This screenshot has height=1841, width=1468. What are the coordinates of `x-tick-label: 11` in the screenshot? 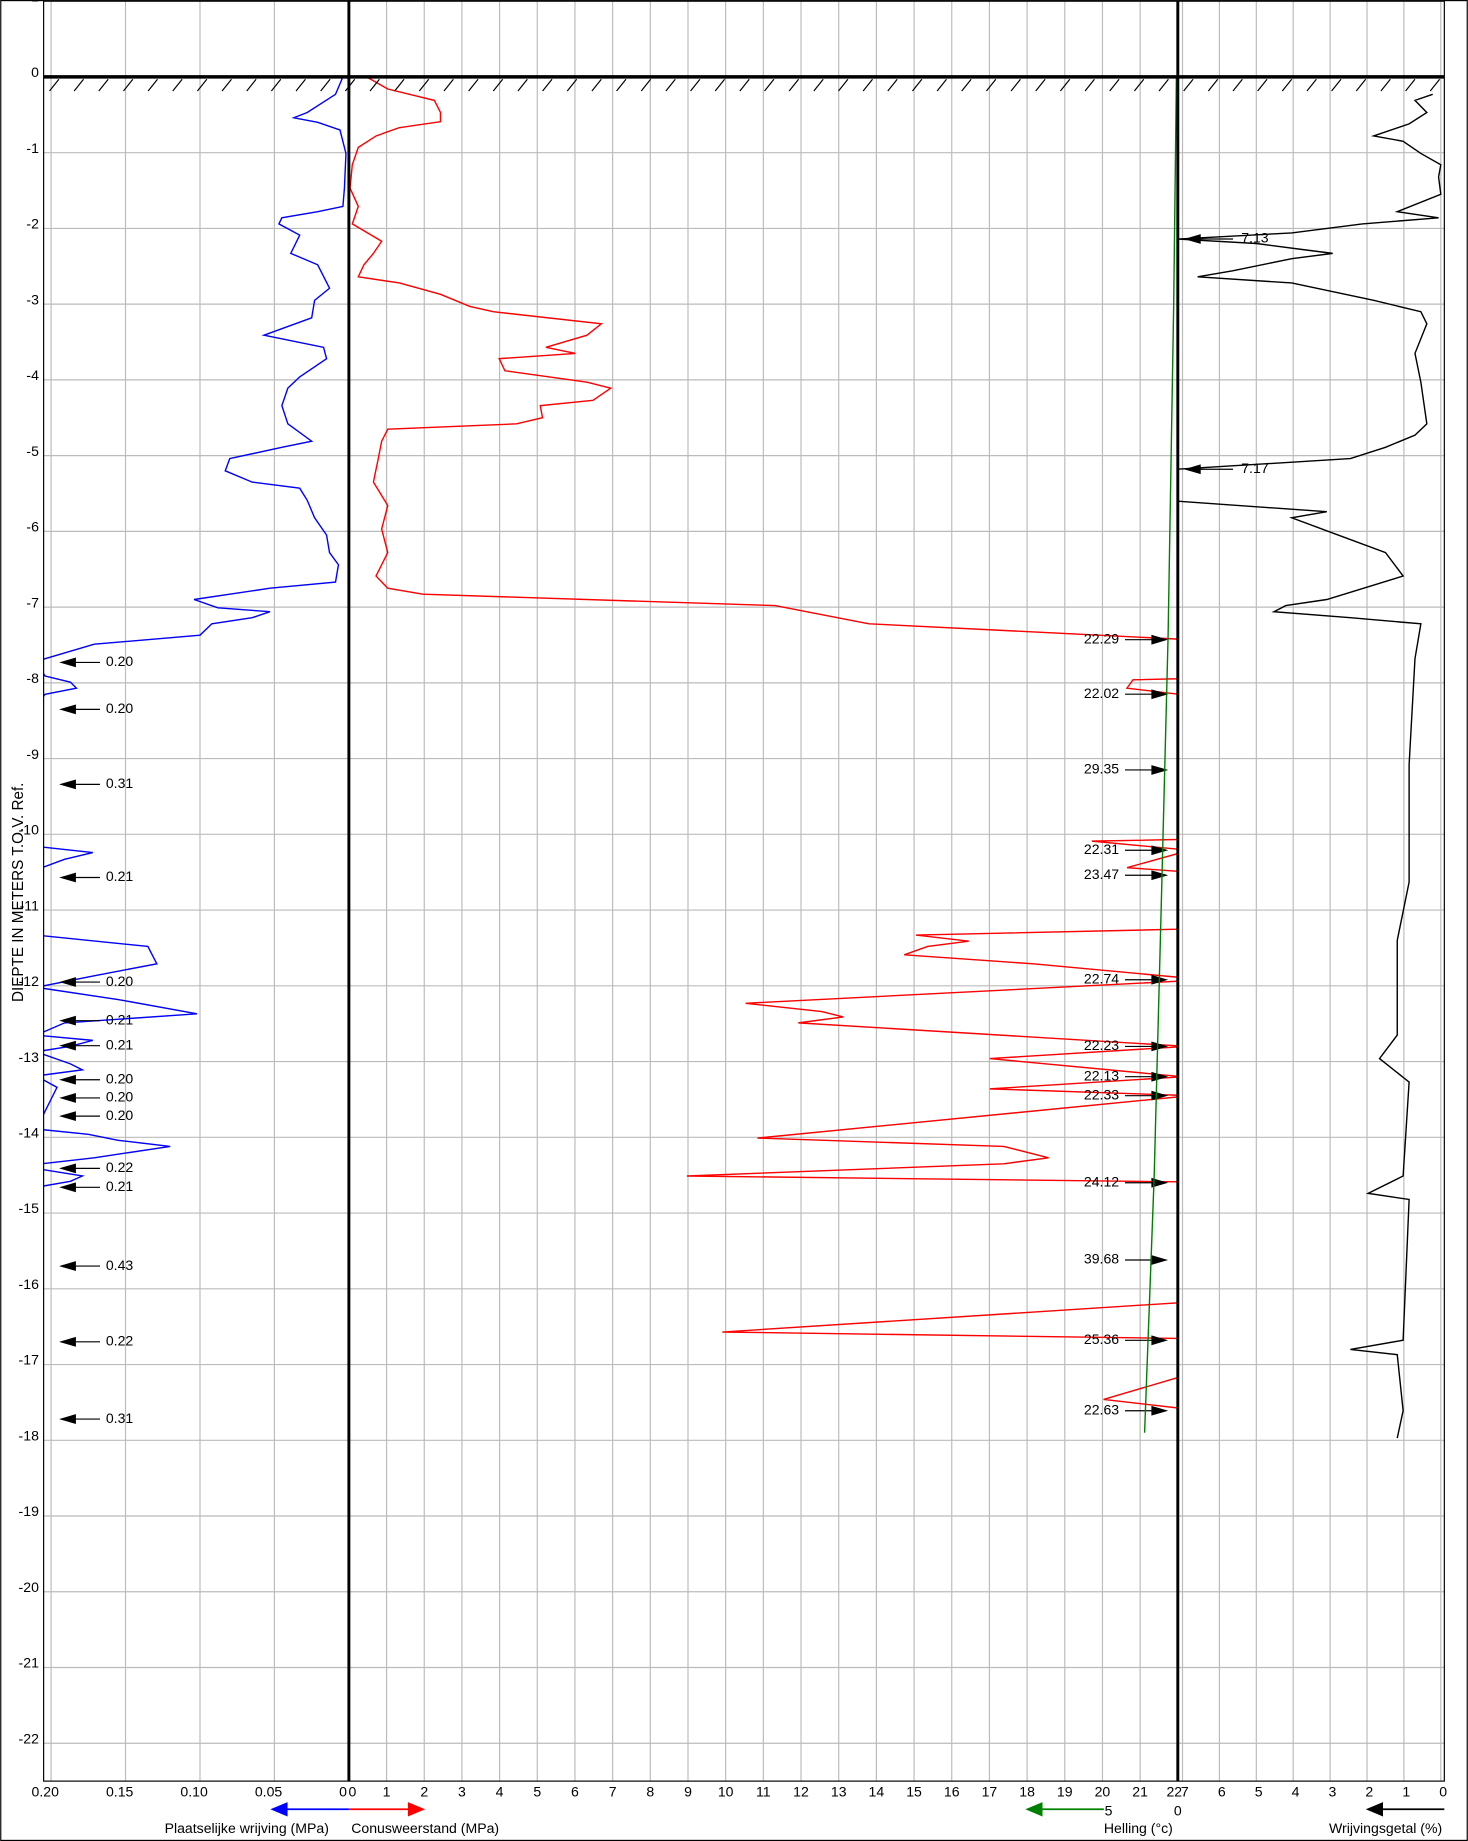 It's located at (763, 1792).